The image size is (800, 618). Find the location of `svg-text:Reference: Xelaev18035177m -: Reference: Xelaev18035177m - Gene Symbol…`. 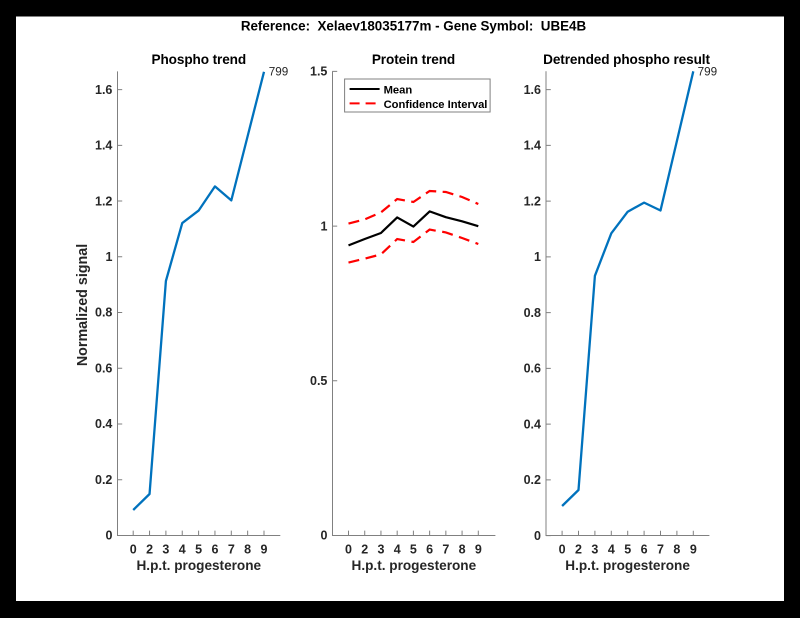

svg-text:Reference: Xelaev18035177m -: Reference: Xelaev18035177m - Gene Symbol… is located at coordinates (414, 26).